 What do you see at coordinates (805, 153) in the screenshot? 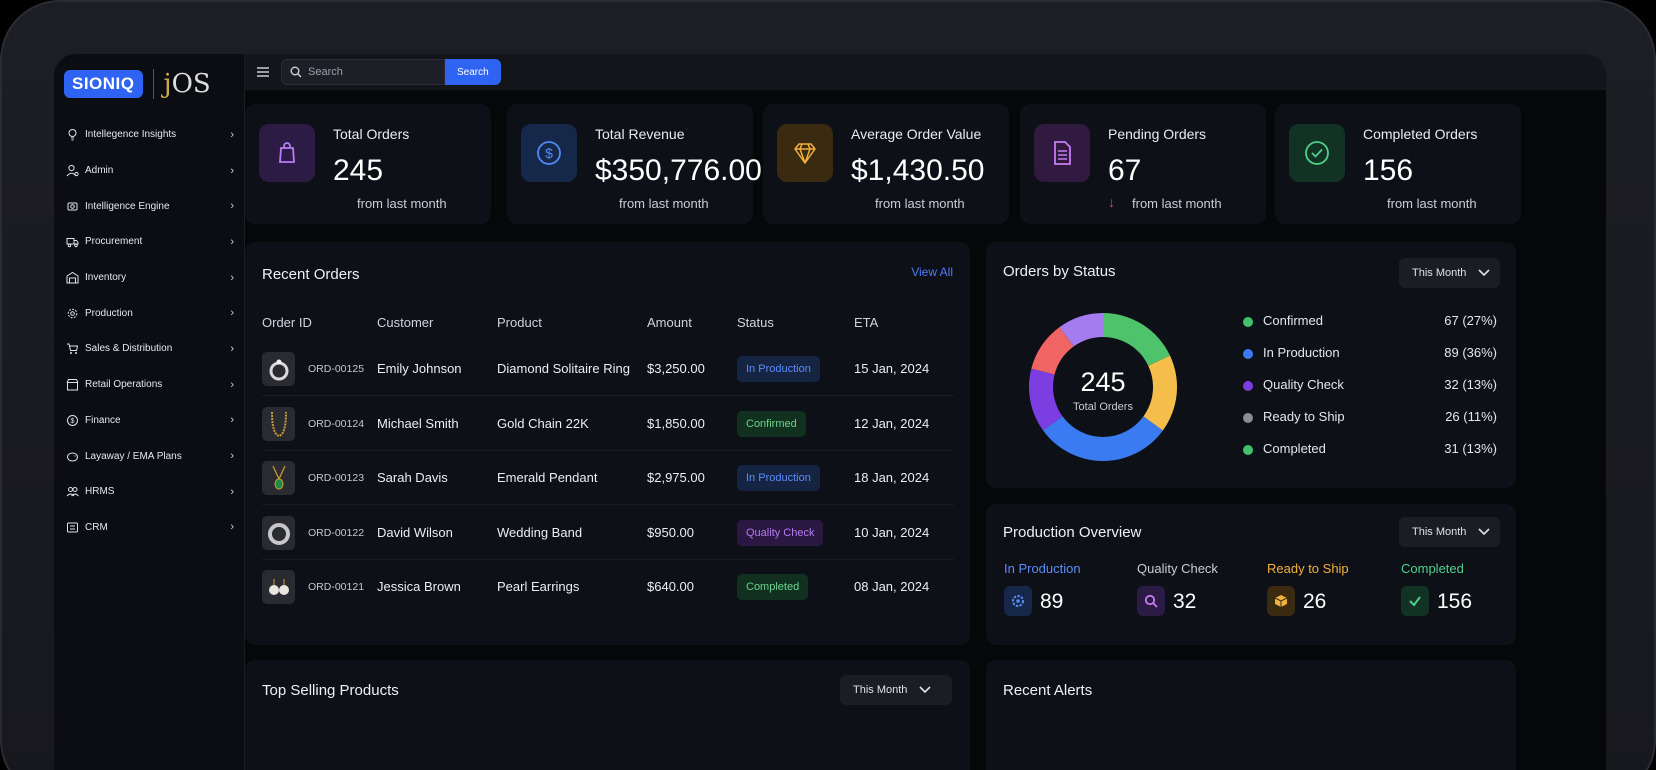
I see `diamond-icon` at bounding box center [805, 153].